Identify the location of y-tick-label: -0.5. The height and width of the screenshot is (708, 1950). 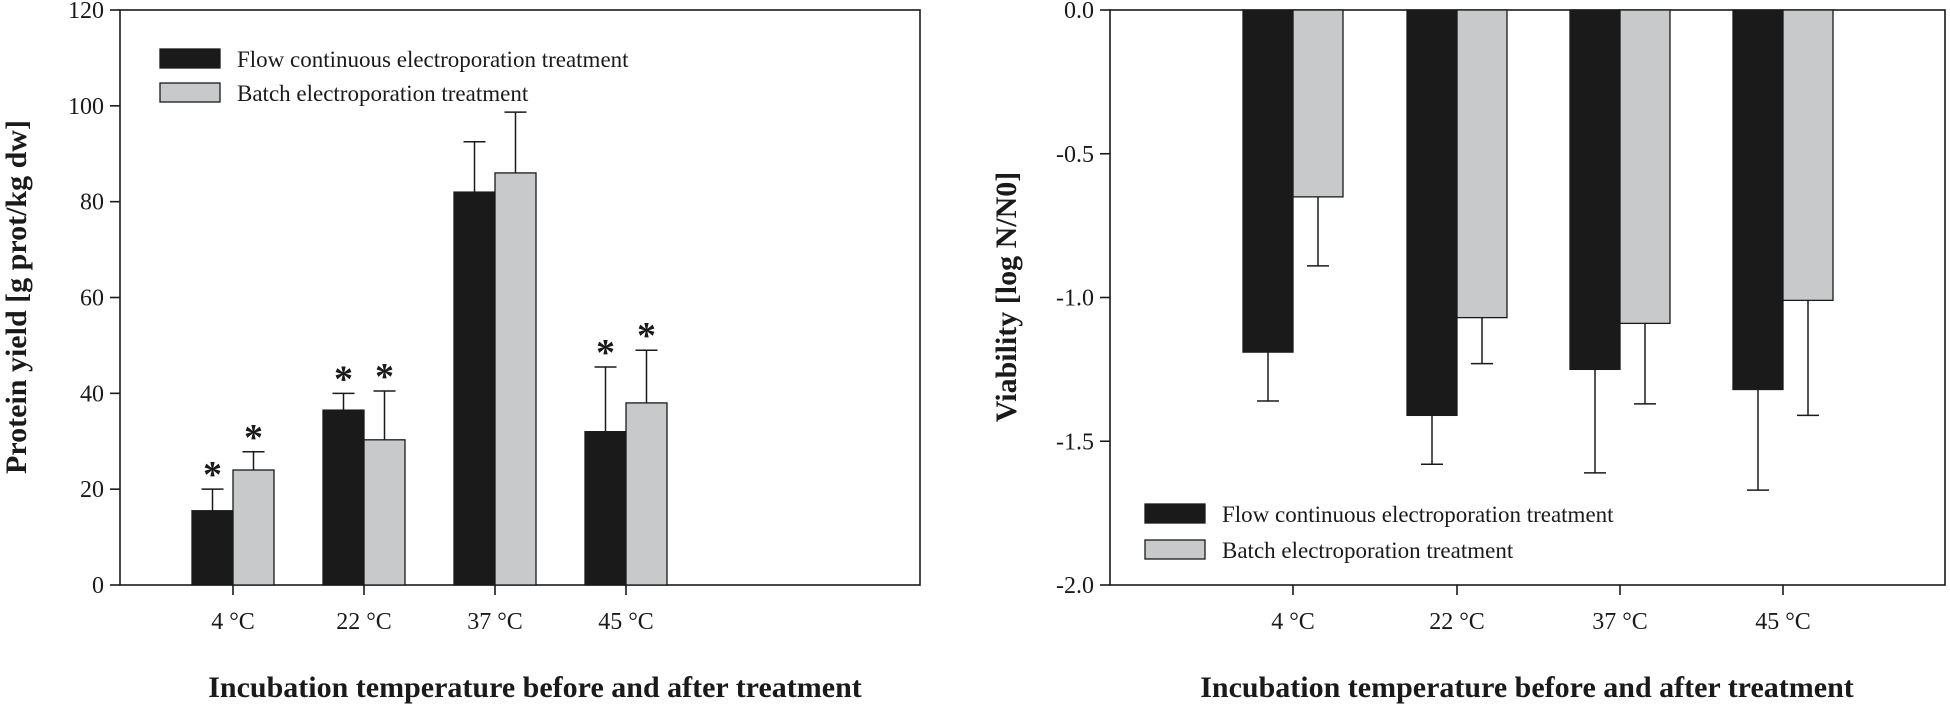
(1075, 155).